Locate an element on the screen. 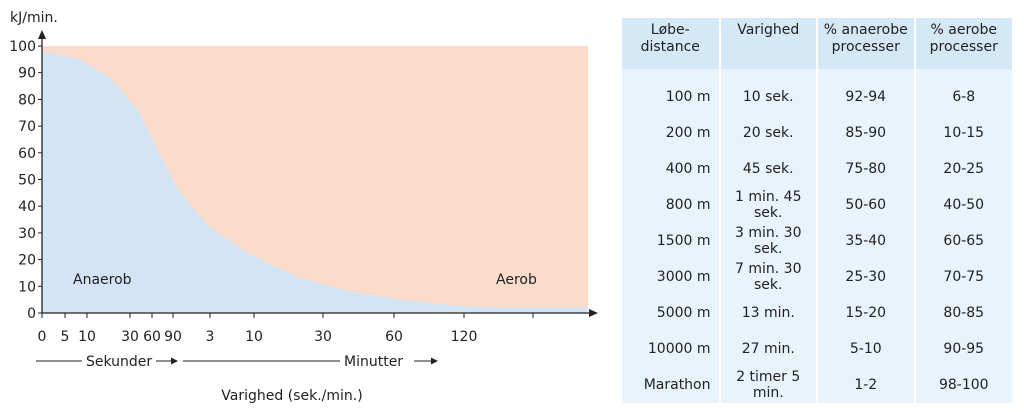 The height and width of the screenshot is (412, 1024). y-tick-label: 90 is located at coordinates (27, 74).